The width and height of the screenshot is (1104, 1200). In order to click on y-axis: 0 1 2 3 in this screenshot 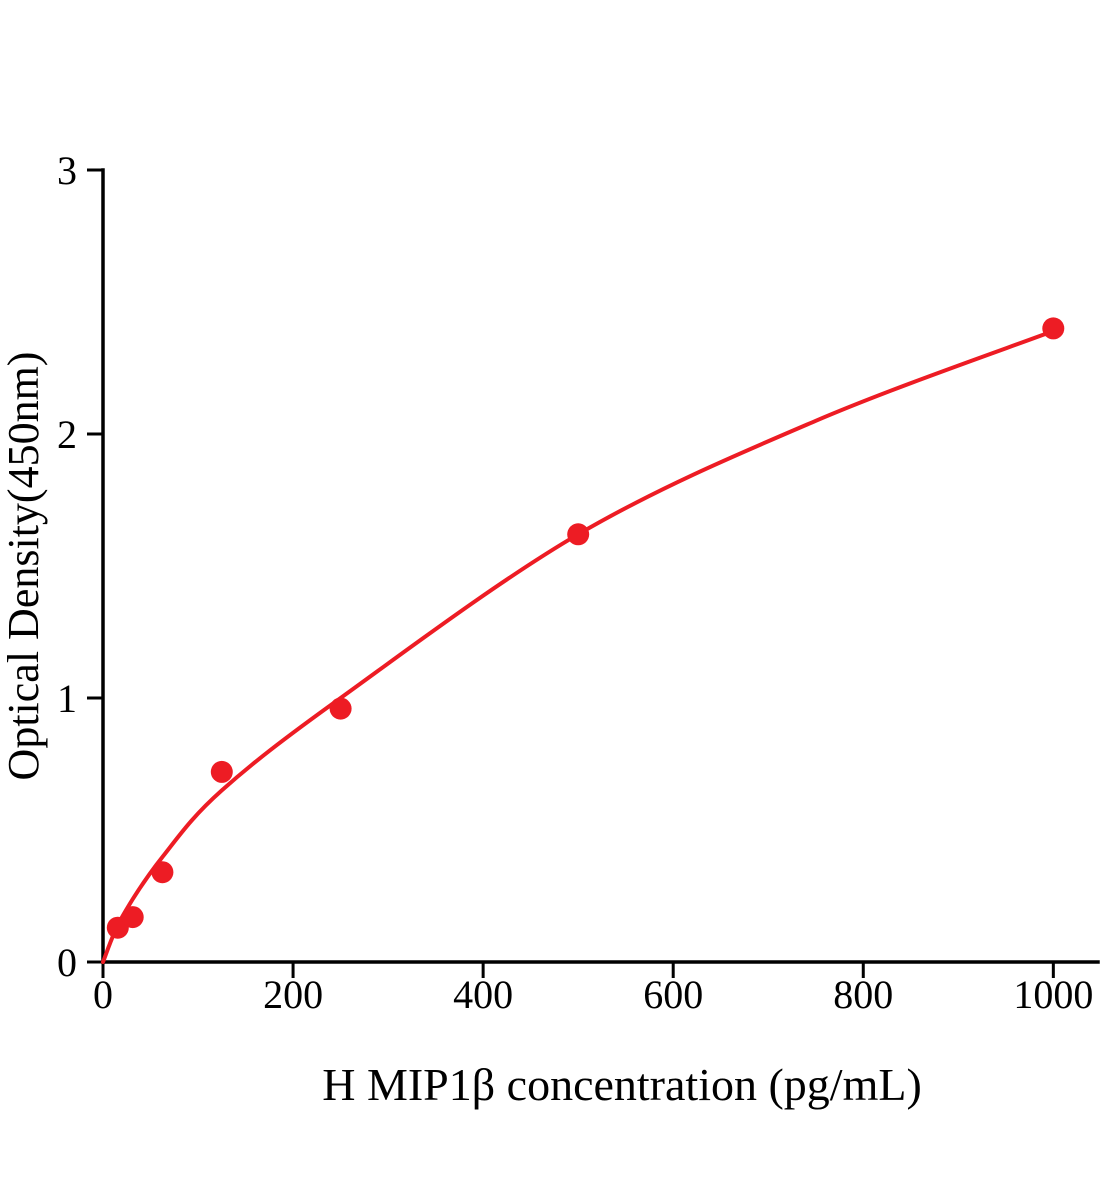, I will do `click(81, 566)`.